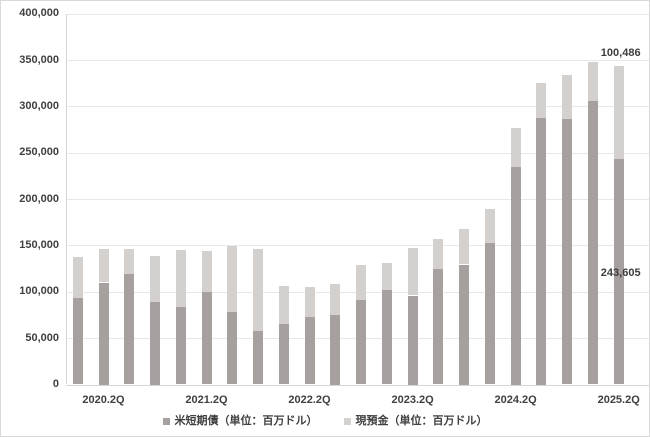 The image size is (650, 437). What do you see at coordinates (55, 384) in the screenshot?
I see `y-axis-tick-label: 0` at bounding box center [55, 384].